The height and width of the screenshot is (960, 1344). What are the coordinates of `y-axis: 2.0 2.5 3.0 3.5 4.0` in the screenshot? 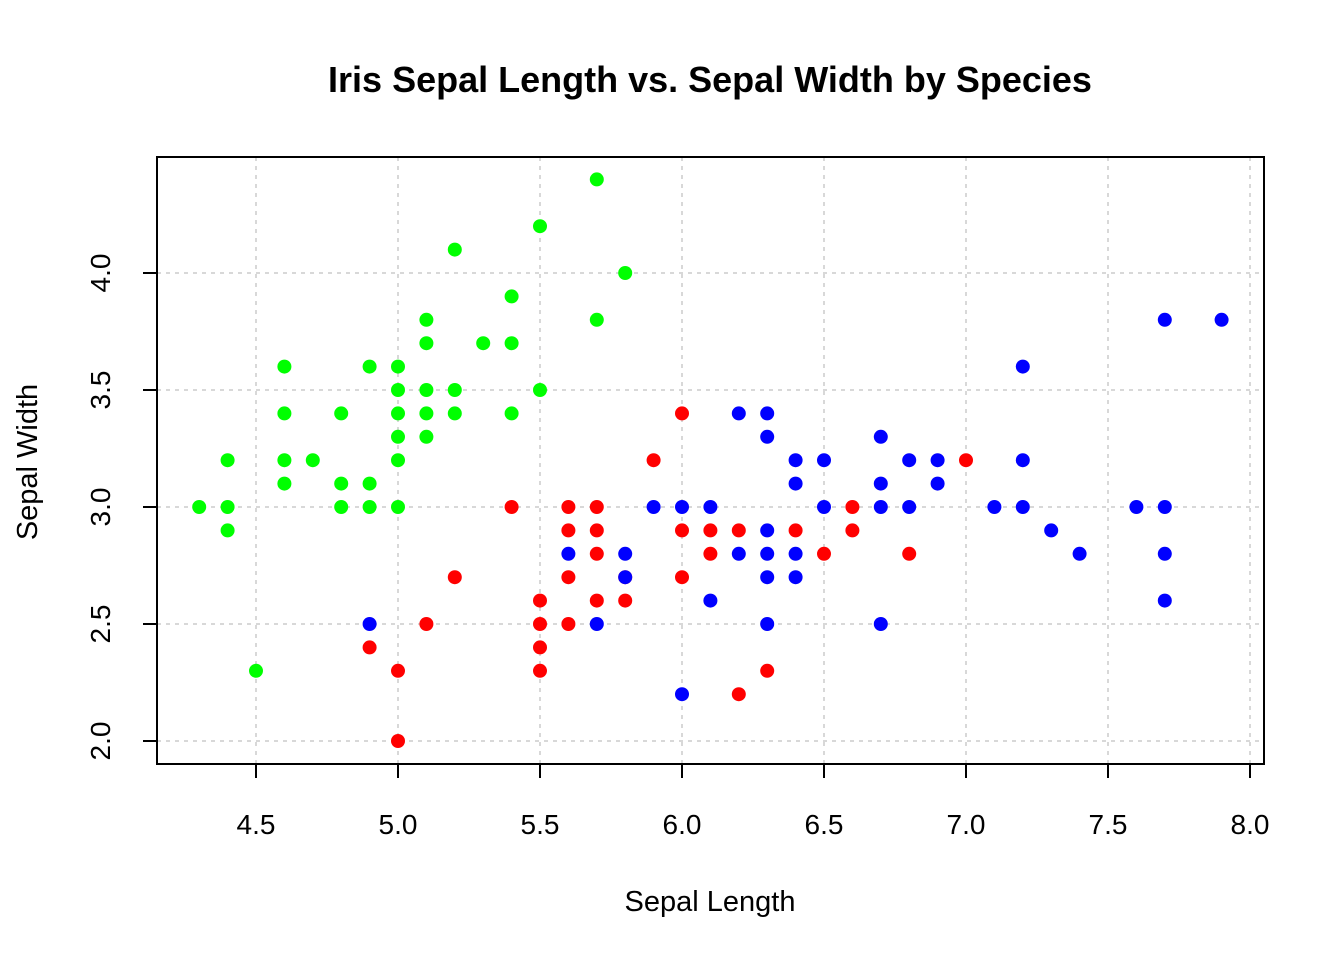 It's located at (121, 507).